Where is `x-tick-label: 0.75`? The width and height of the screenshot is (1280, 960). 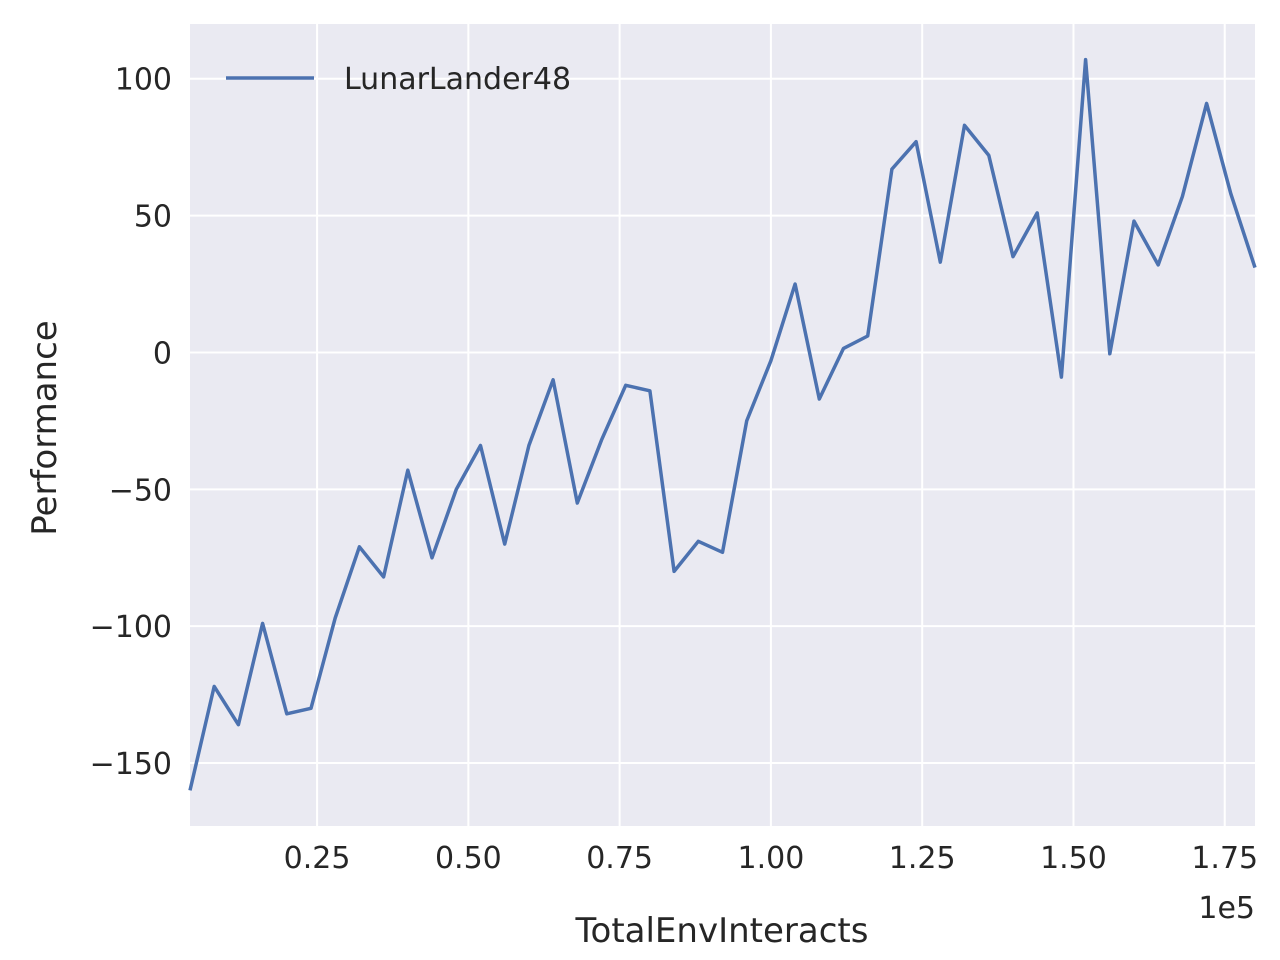 x-tick-label: 0.75 is located at coordinates (619, 858).